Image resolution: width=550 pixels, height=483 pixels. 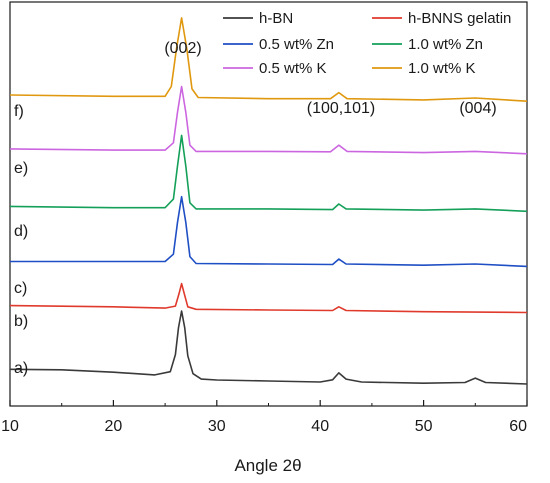 I want to click on x-tick-label: 30, so click(x=217, y=426).